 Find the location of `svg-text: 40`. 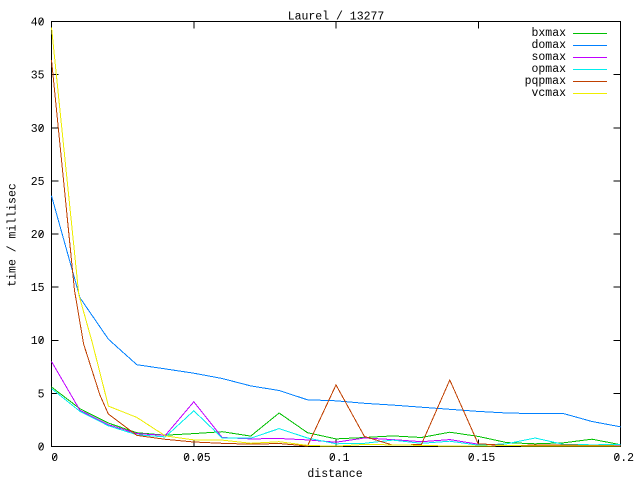

svg-text: 40 is located at coordinates (38, 23).